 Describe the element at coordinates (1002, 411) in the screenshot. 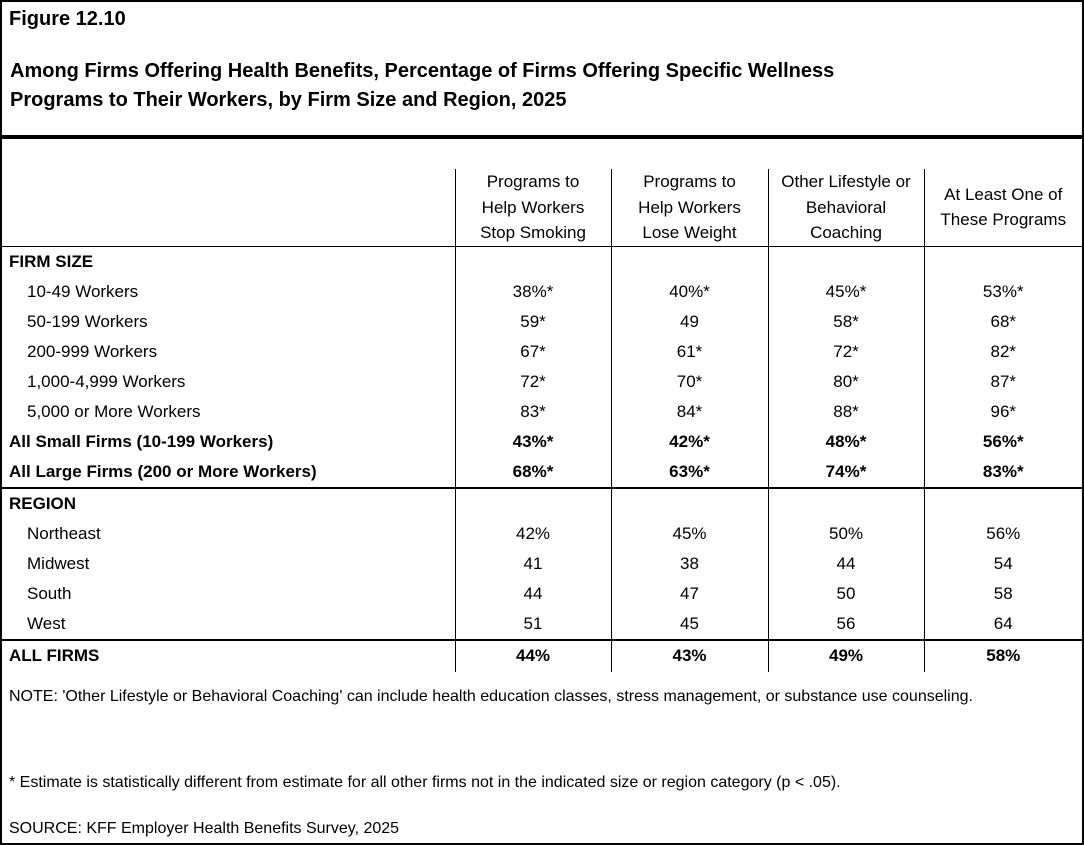

I see `table-cell: 96*` at that location.